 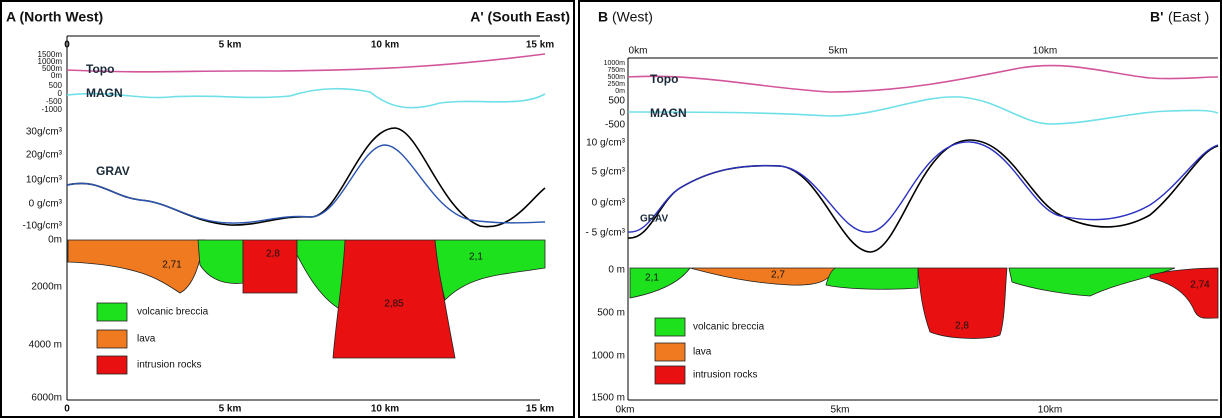 I want to click on panel-title: A' (South East), so click(x=520, y=17).